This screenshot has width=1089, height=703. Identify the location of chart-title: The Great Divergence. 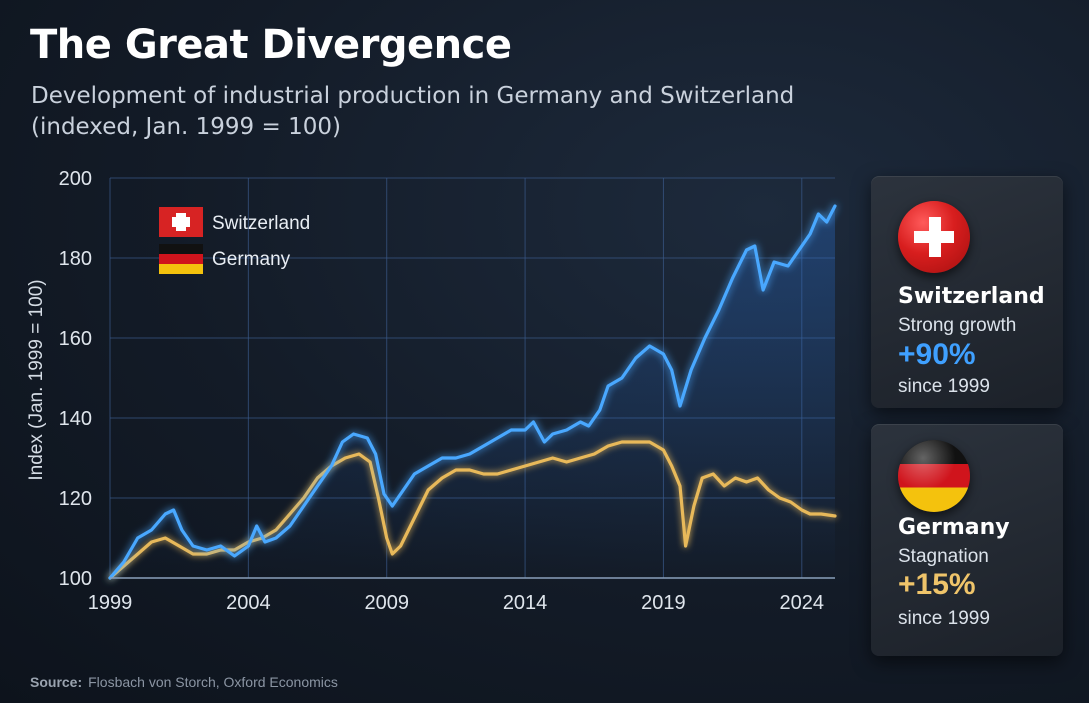
(271, 45).